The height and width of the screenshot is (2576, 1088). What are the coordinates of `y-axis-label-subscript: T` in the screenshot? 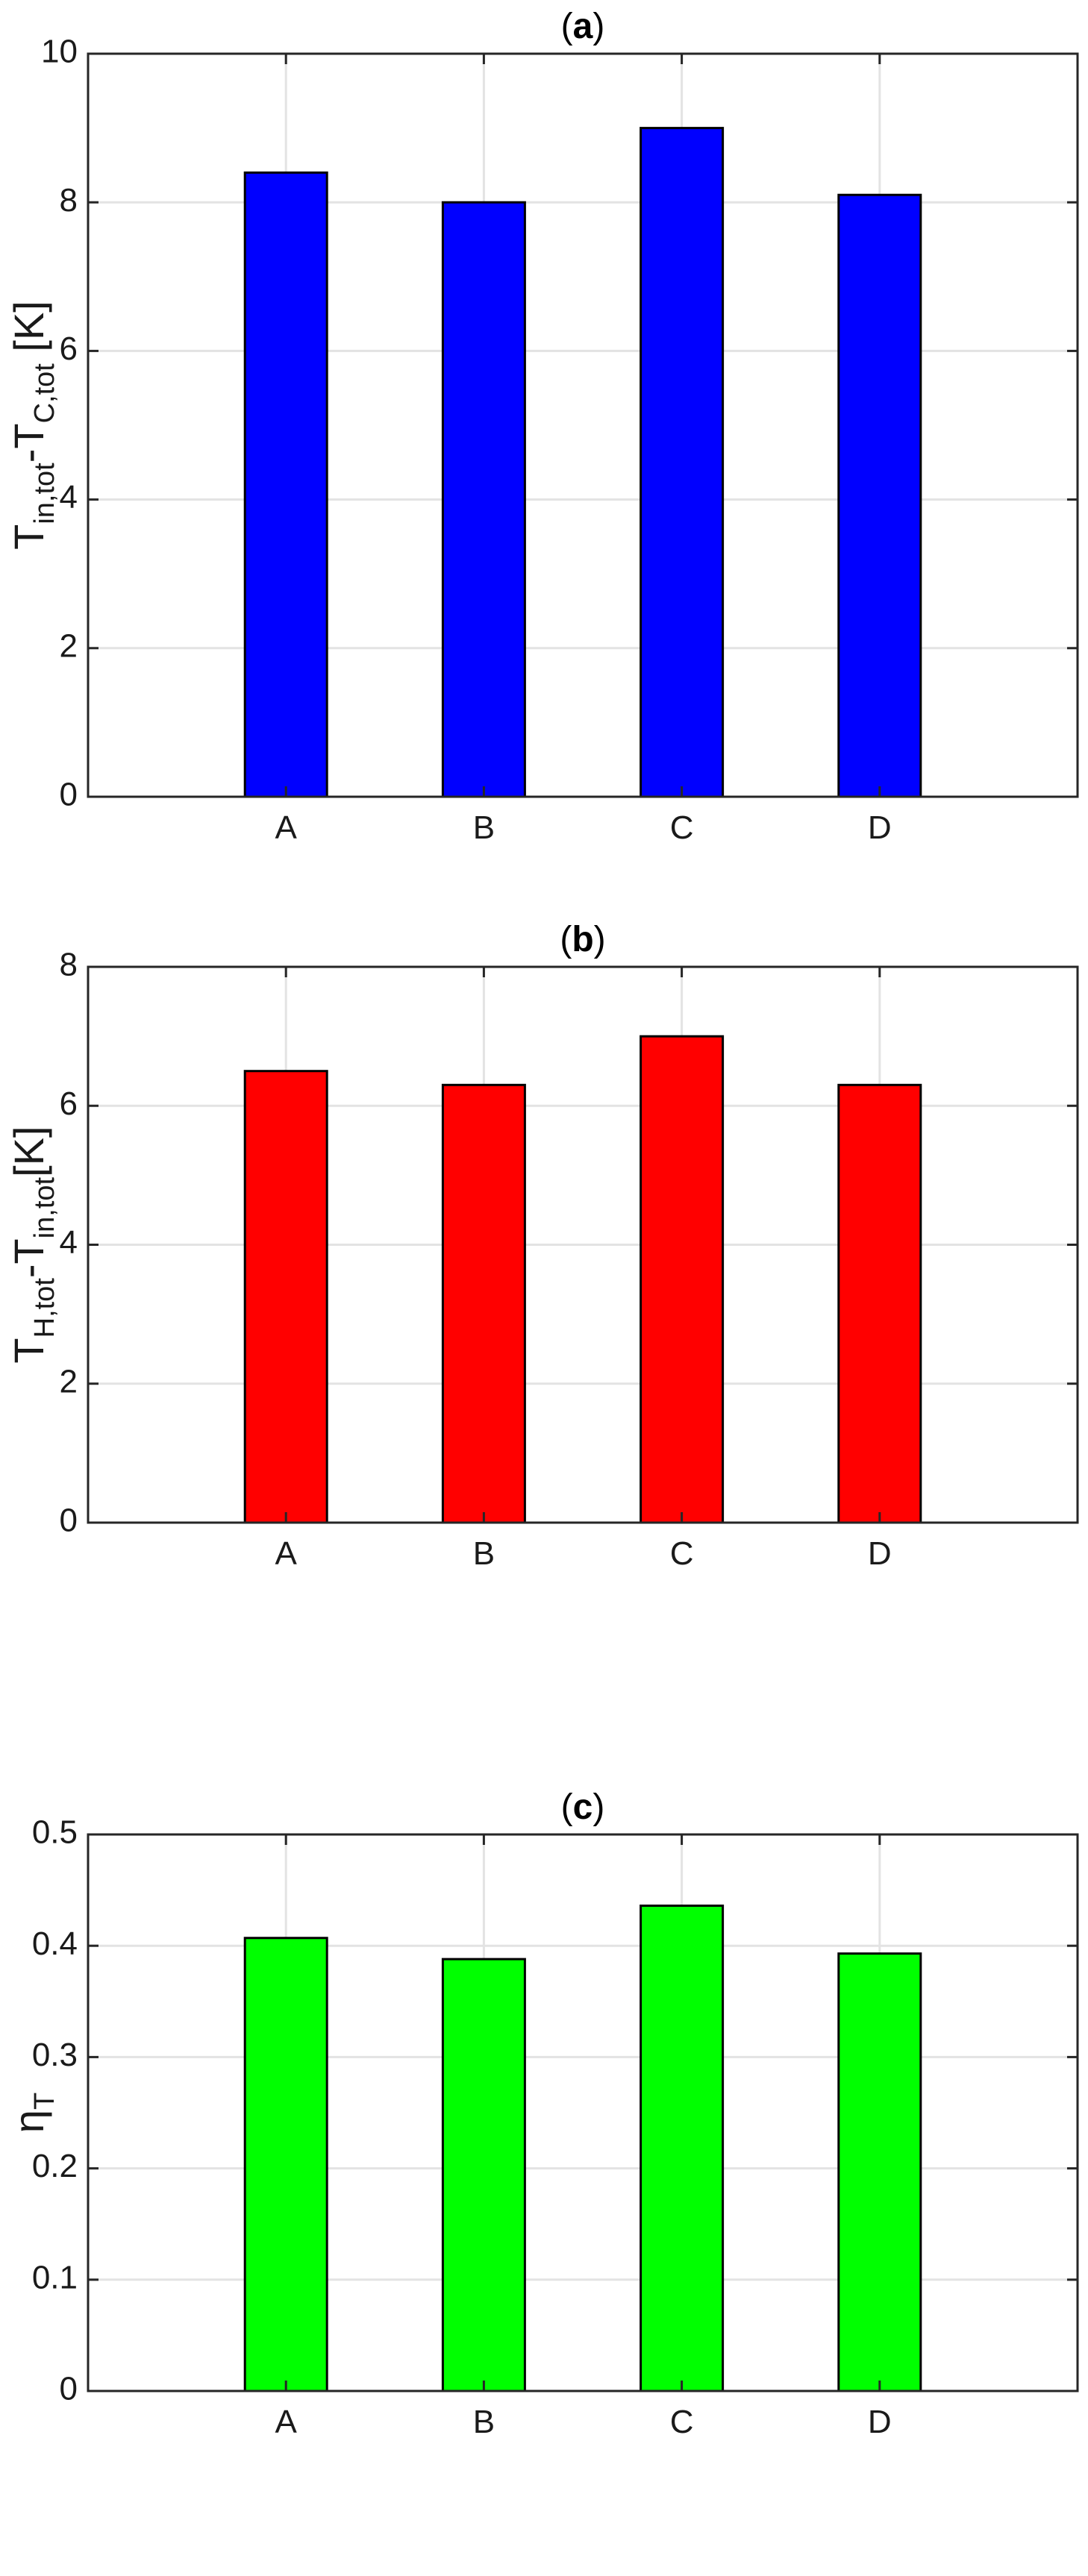 It's located at (44, 2101).